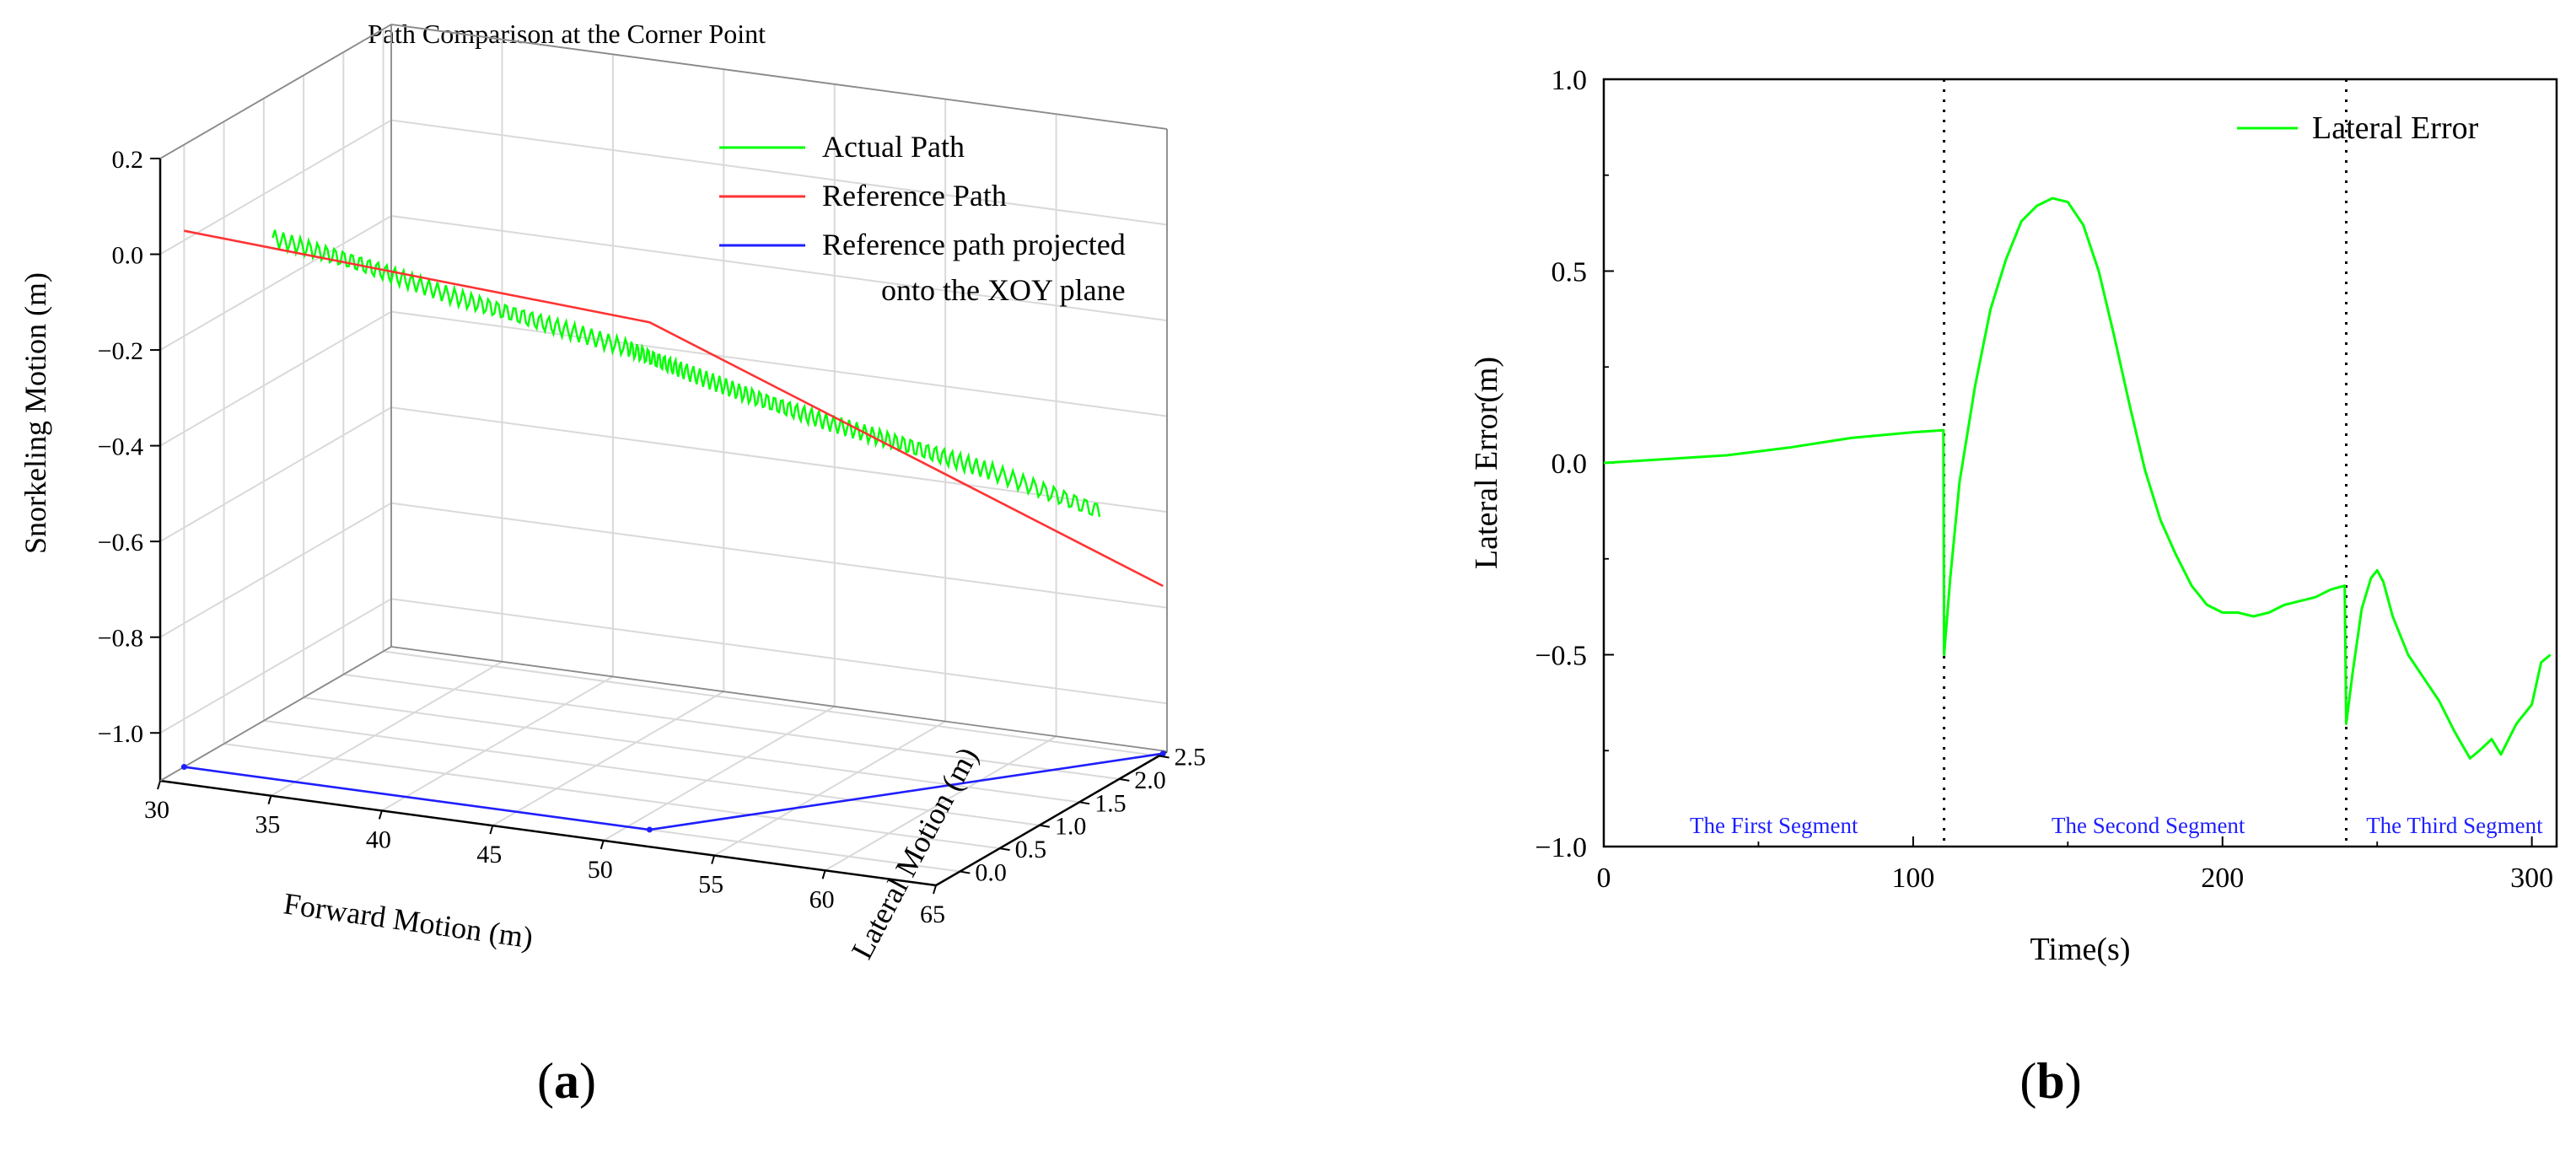 The height and width of the screenshot is (1156, 2576). What do you see at coordinates (587, 1081) in the screenshot?
I see `panel-label-a-close: )` at bounding box center [587, 1081].